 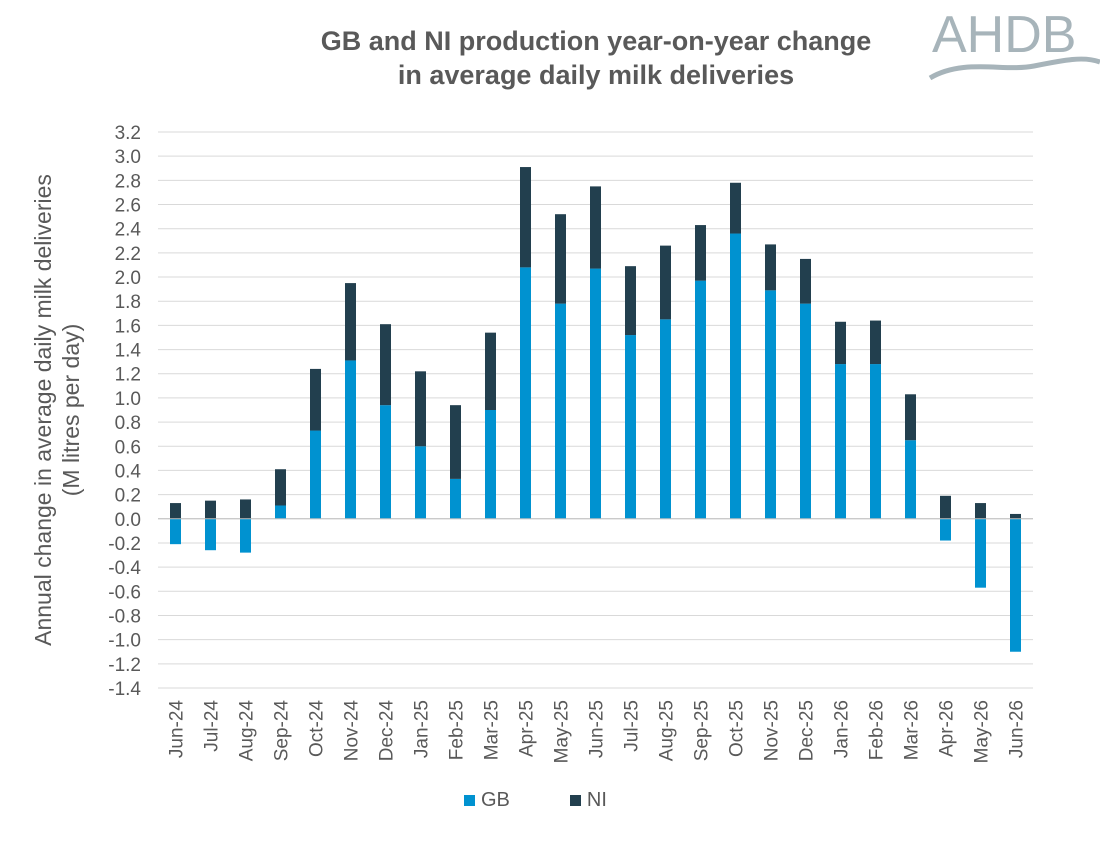 What do you see at coordinates (667, 730) in the screenshot?
I see `x-tick-label: Aug-25` at bounding box center [667, 730].